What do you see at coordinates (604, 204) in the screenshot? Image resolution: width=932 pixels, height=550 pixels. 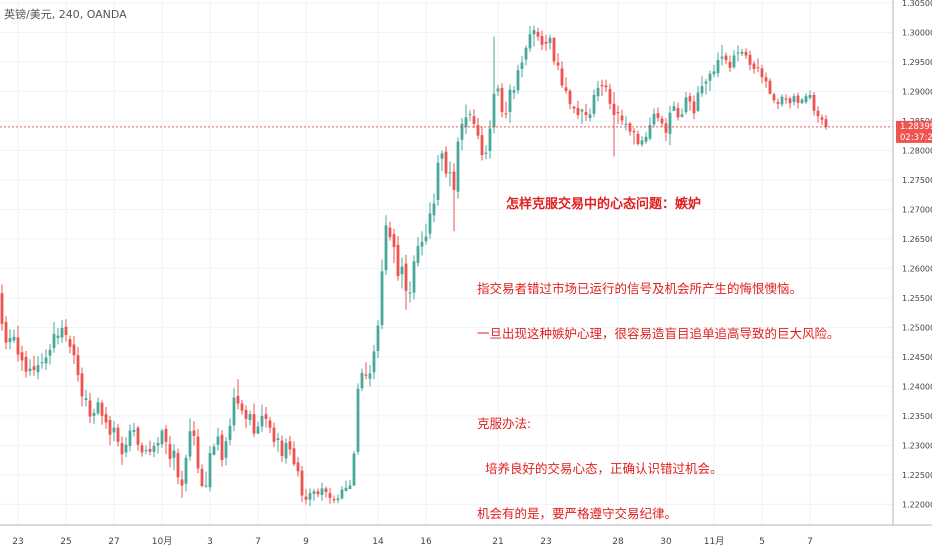 I see `annotation-title: 怎样克服交易中的心态问题：嫉妒` at bounding box center [604, 204].